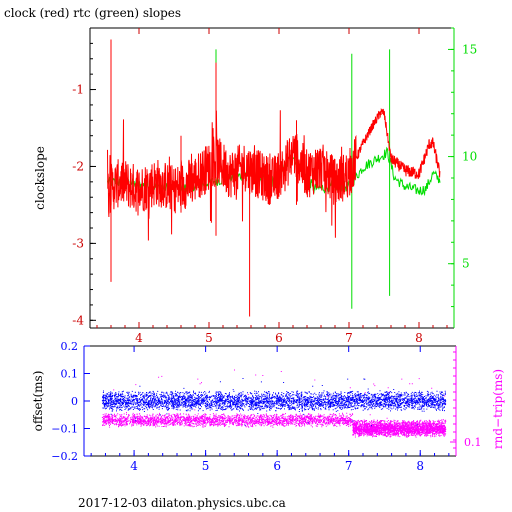  What do you see at coordinates (78, 166) in the screenshot?
I see `top-ytick-label: -2` at bounding box center [78, 166].